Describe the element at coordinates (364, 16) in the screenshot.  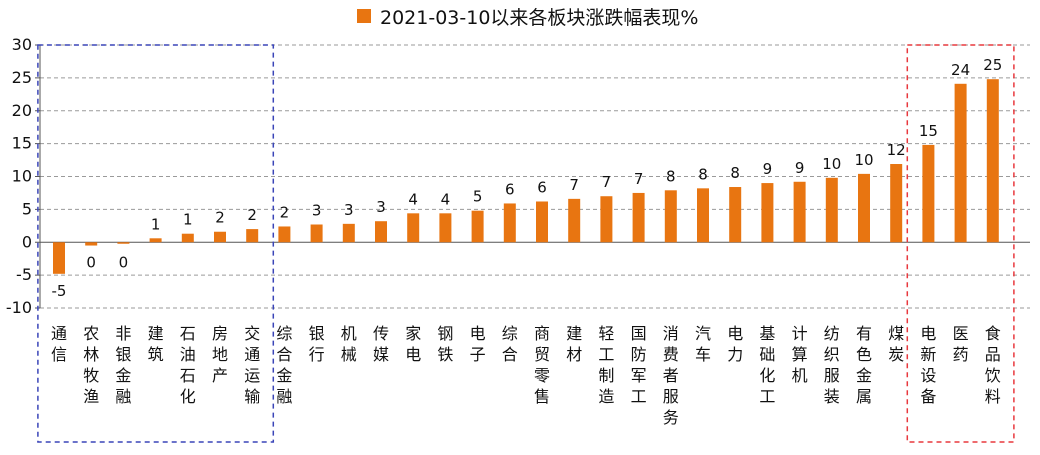
I see `legend-swatch` at that location.